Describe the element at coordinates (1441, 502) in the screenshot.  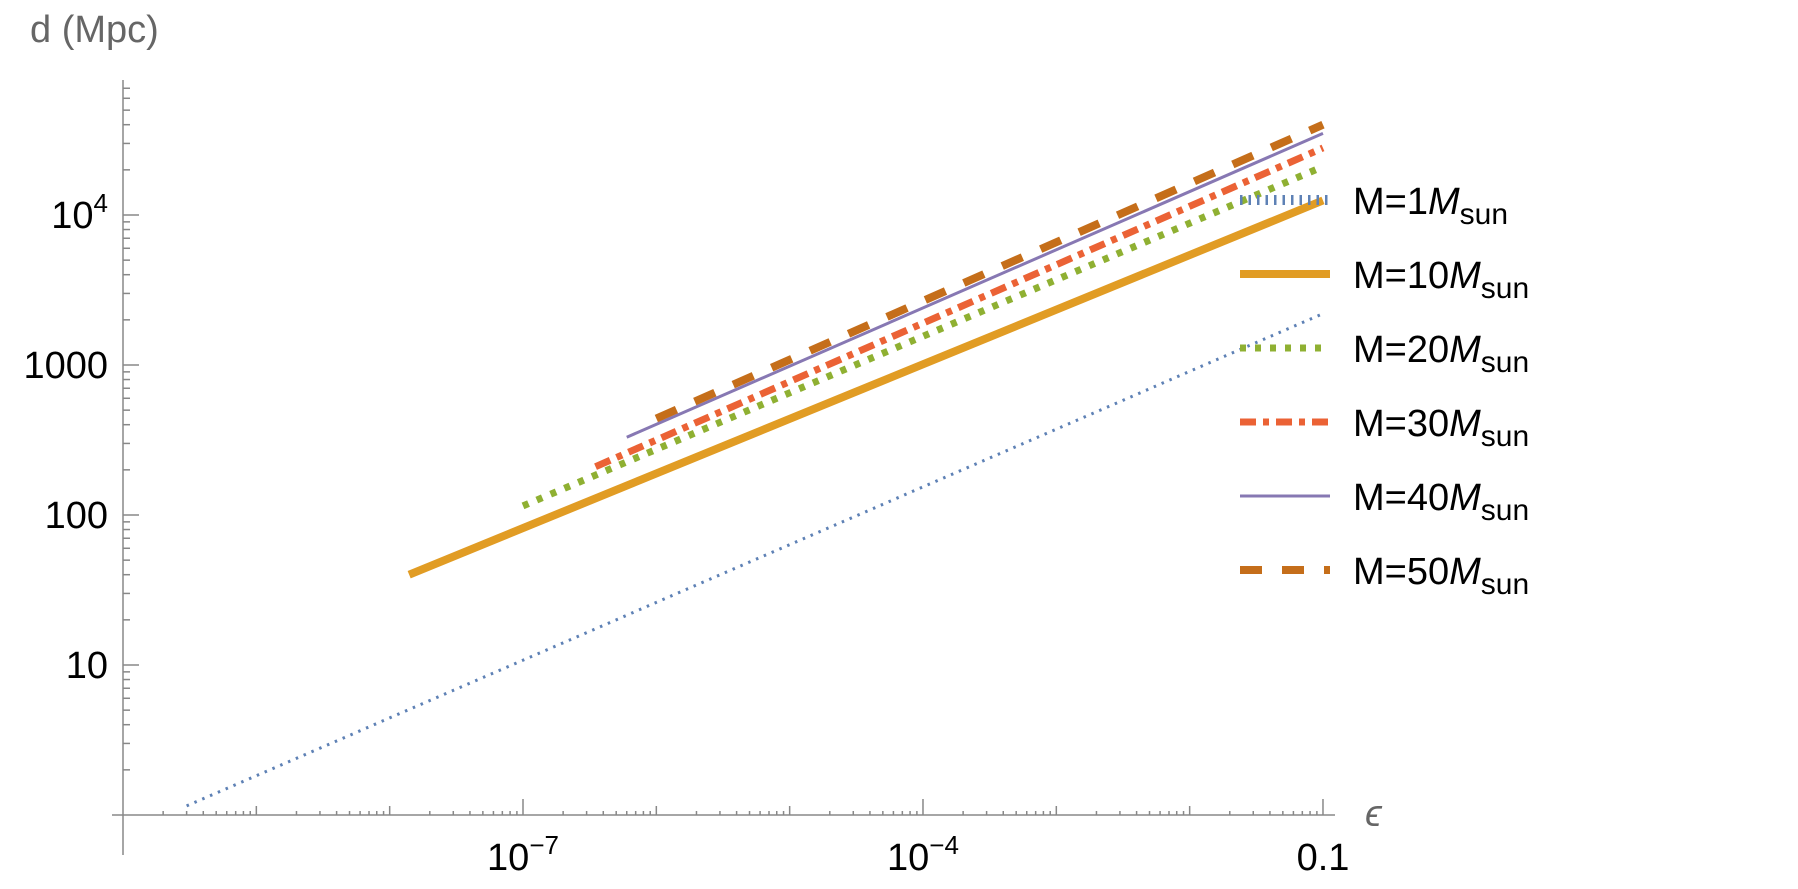
I see `legend-label-5: M=40Msun` at that location.